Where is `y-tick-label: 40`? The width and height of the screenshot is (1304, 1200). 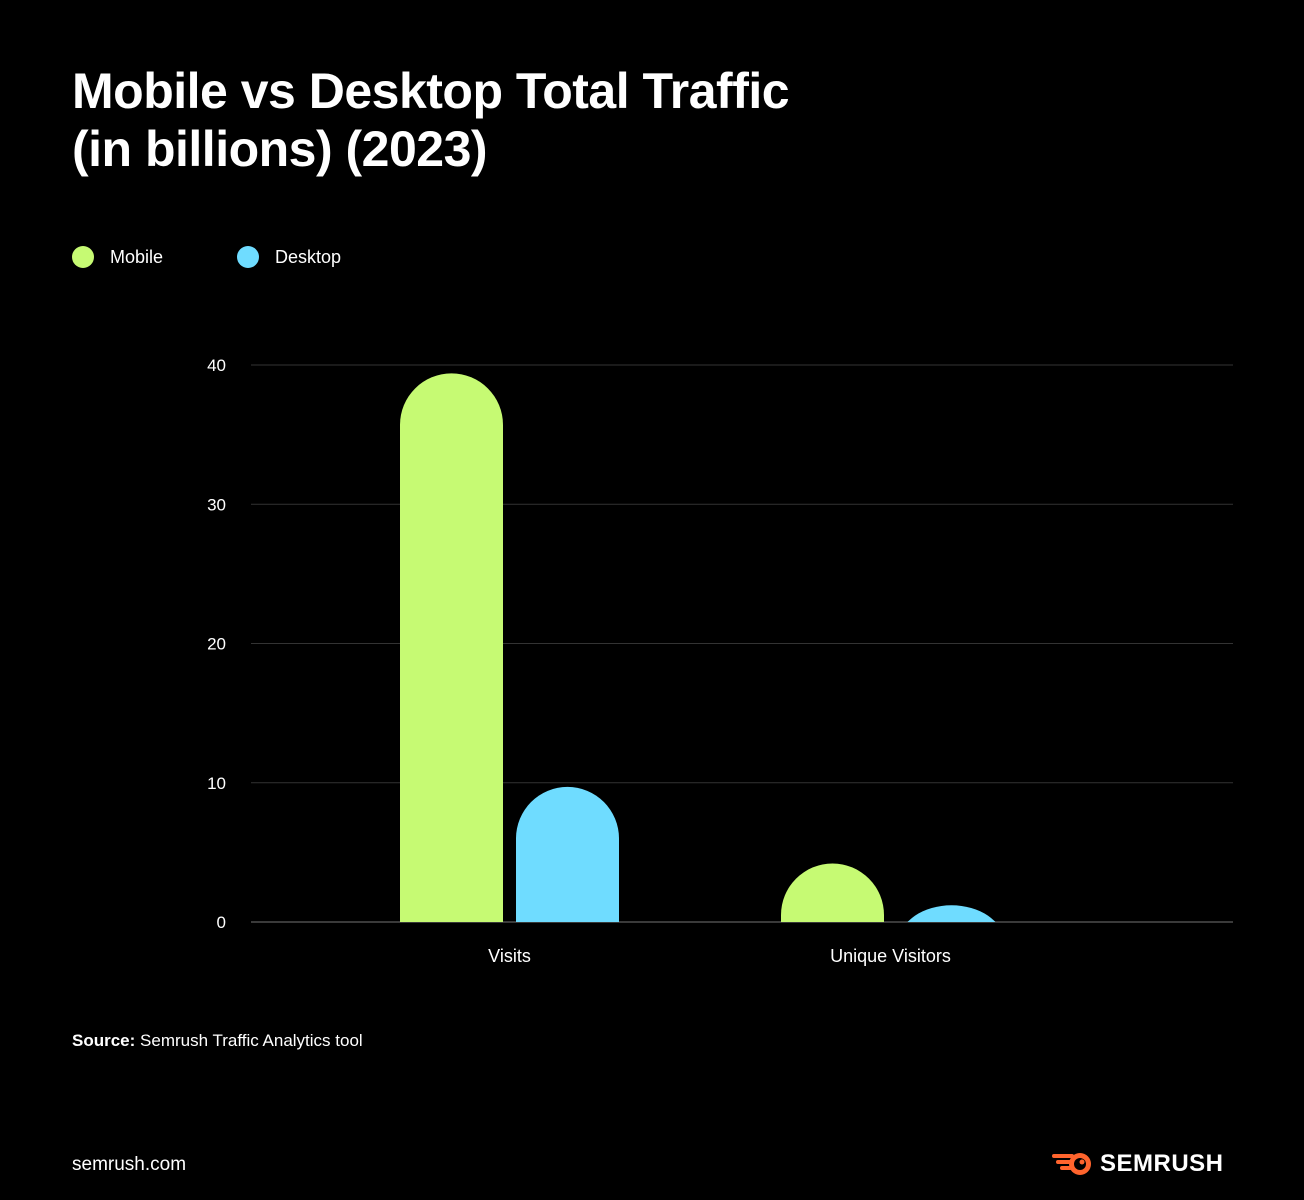
y-tick-label: 40 is located at coordinates (216, 365).